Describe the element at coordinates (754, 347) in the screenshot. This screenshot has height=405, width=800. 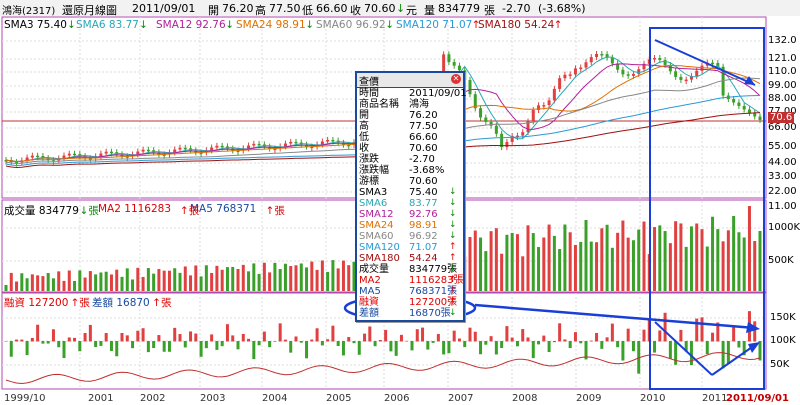
I see `annotation-arrowhead` at that location.